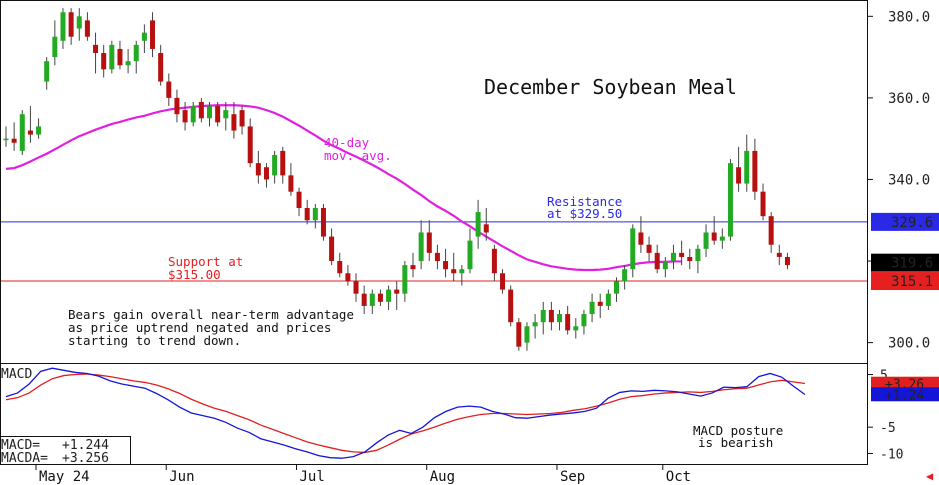  I want to click on last-tag-label: 319.6, so click(912, 264).